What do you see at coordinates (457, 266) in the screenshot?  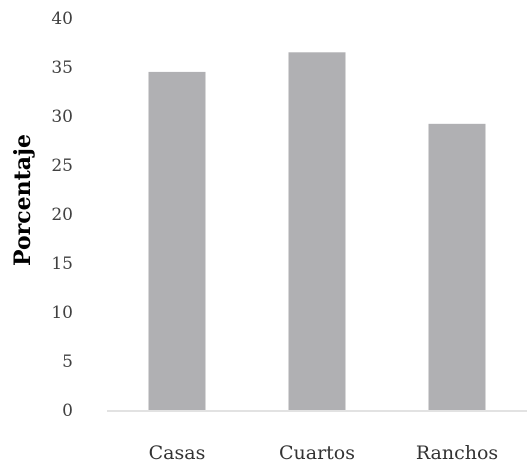 I see `bar-ranchos` at bounding box center [457, 266].